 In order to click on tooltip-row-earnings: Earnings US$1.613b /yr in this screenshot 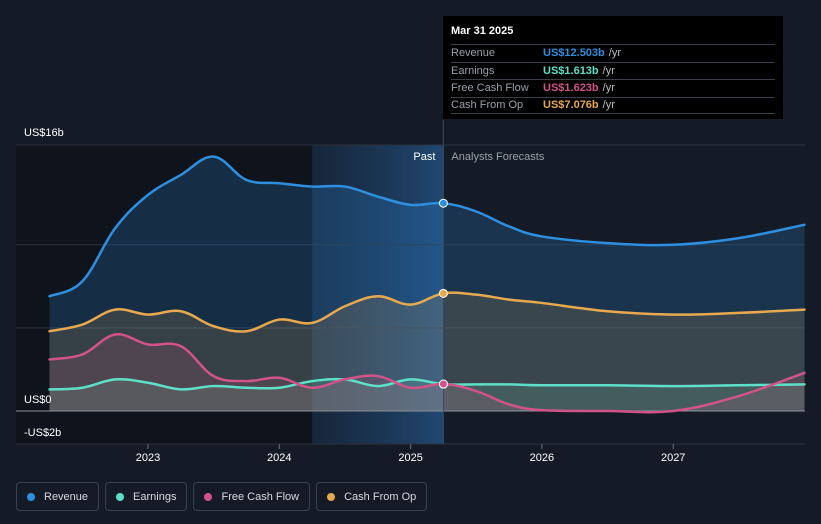, I will do `click(613, 70)`.